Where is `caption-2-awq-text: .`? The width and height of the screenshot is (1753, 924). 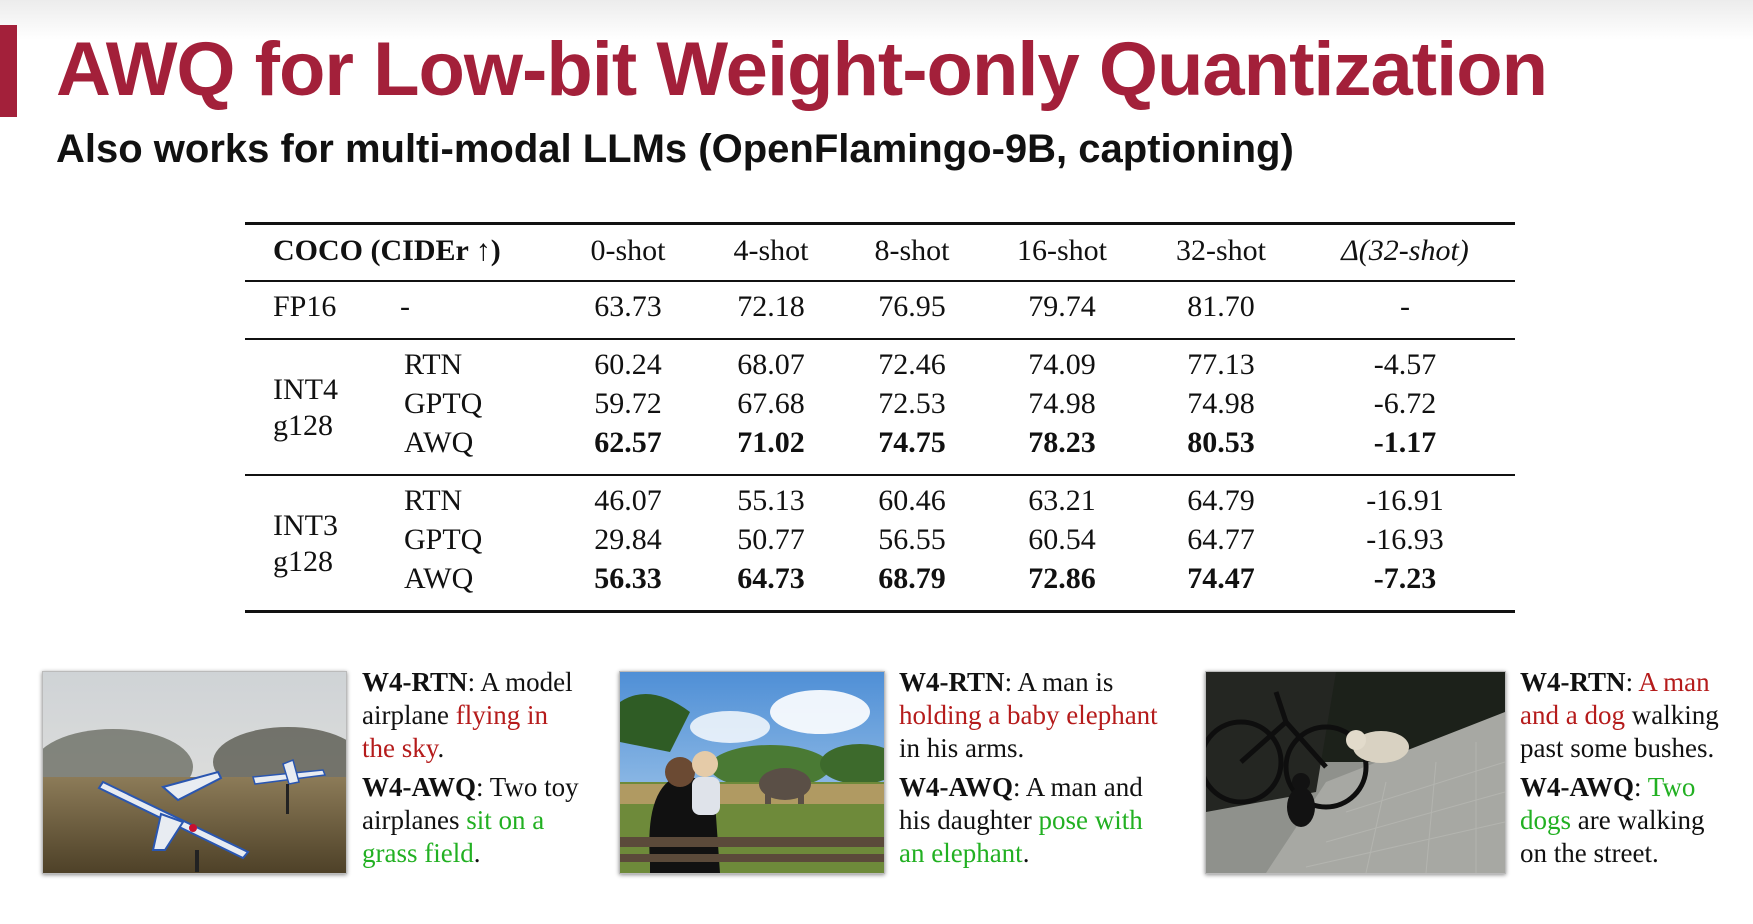
caption-2-awq-text: . is located at coordinates (1026, 853).